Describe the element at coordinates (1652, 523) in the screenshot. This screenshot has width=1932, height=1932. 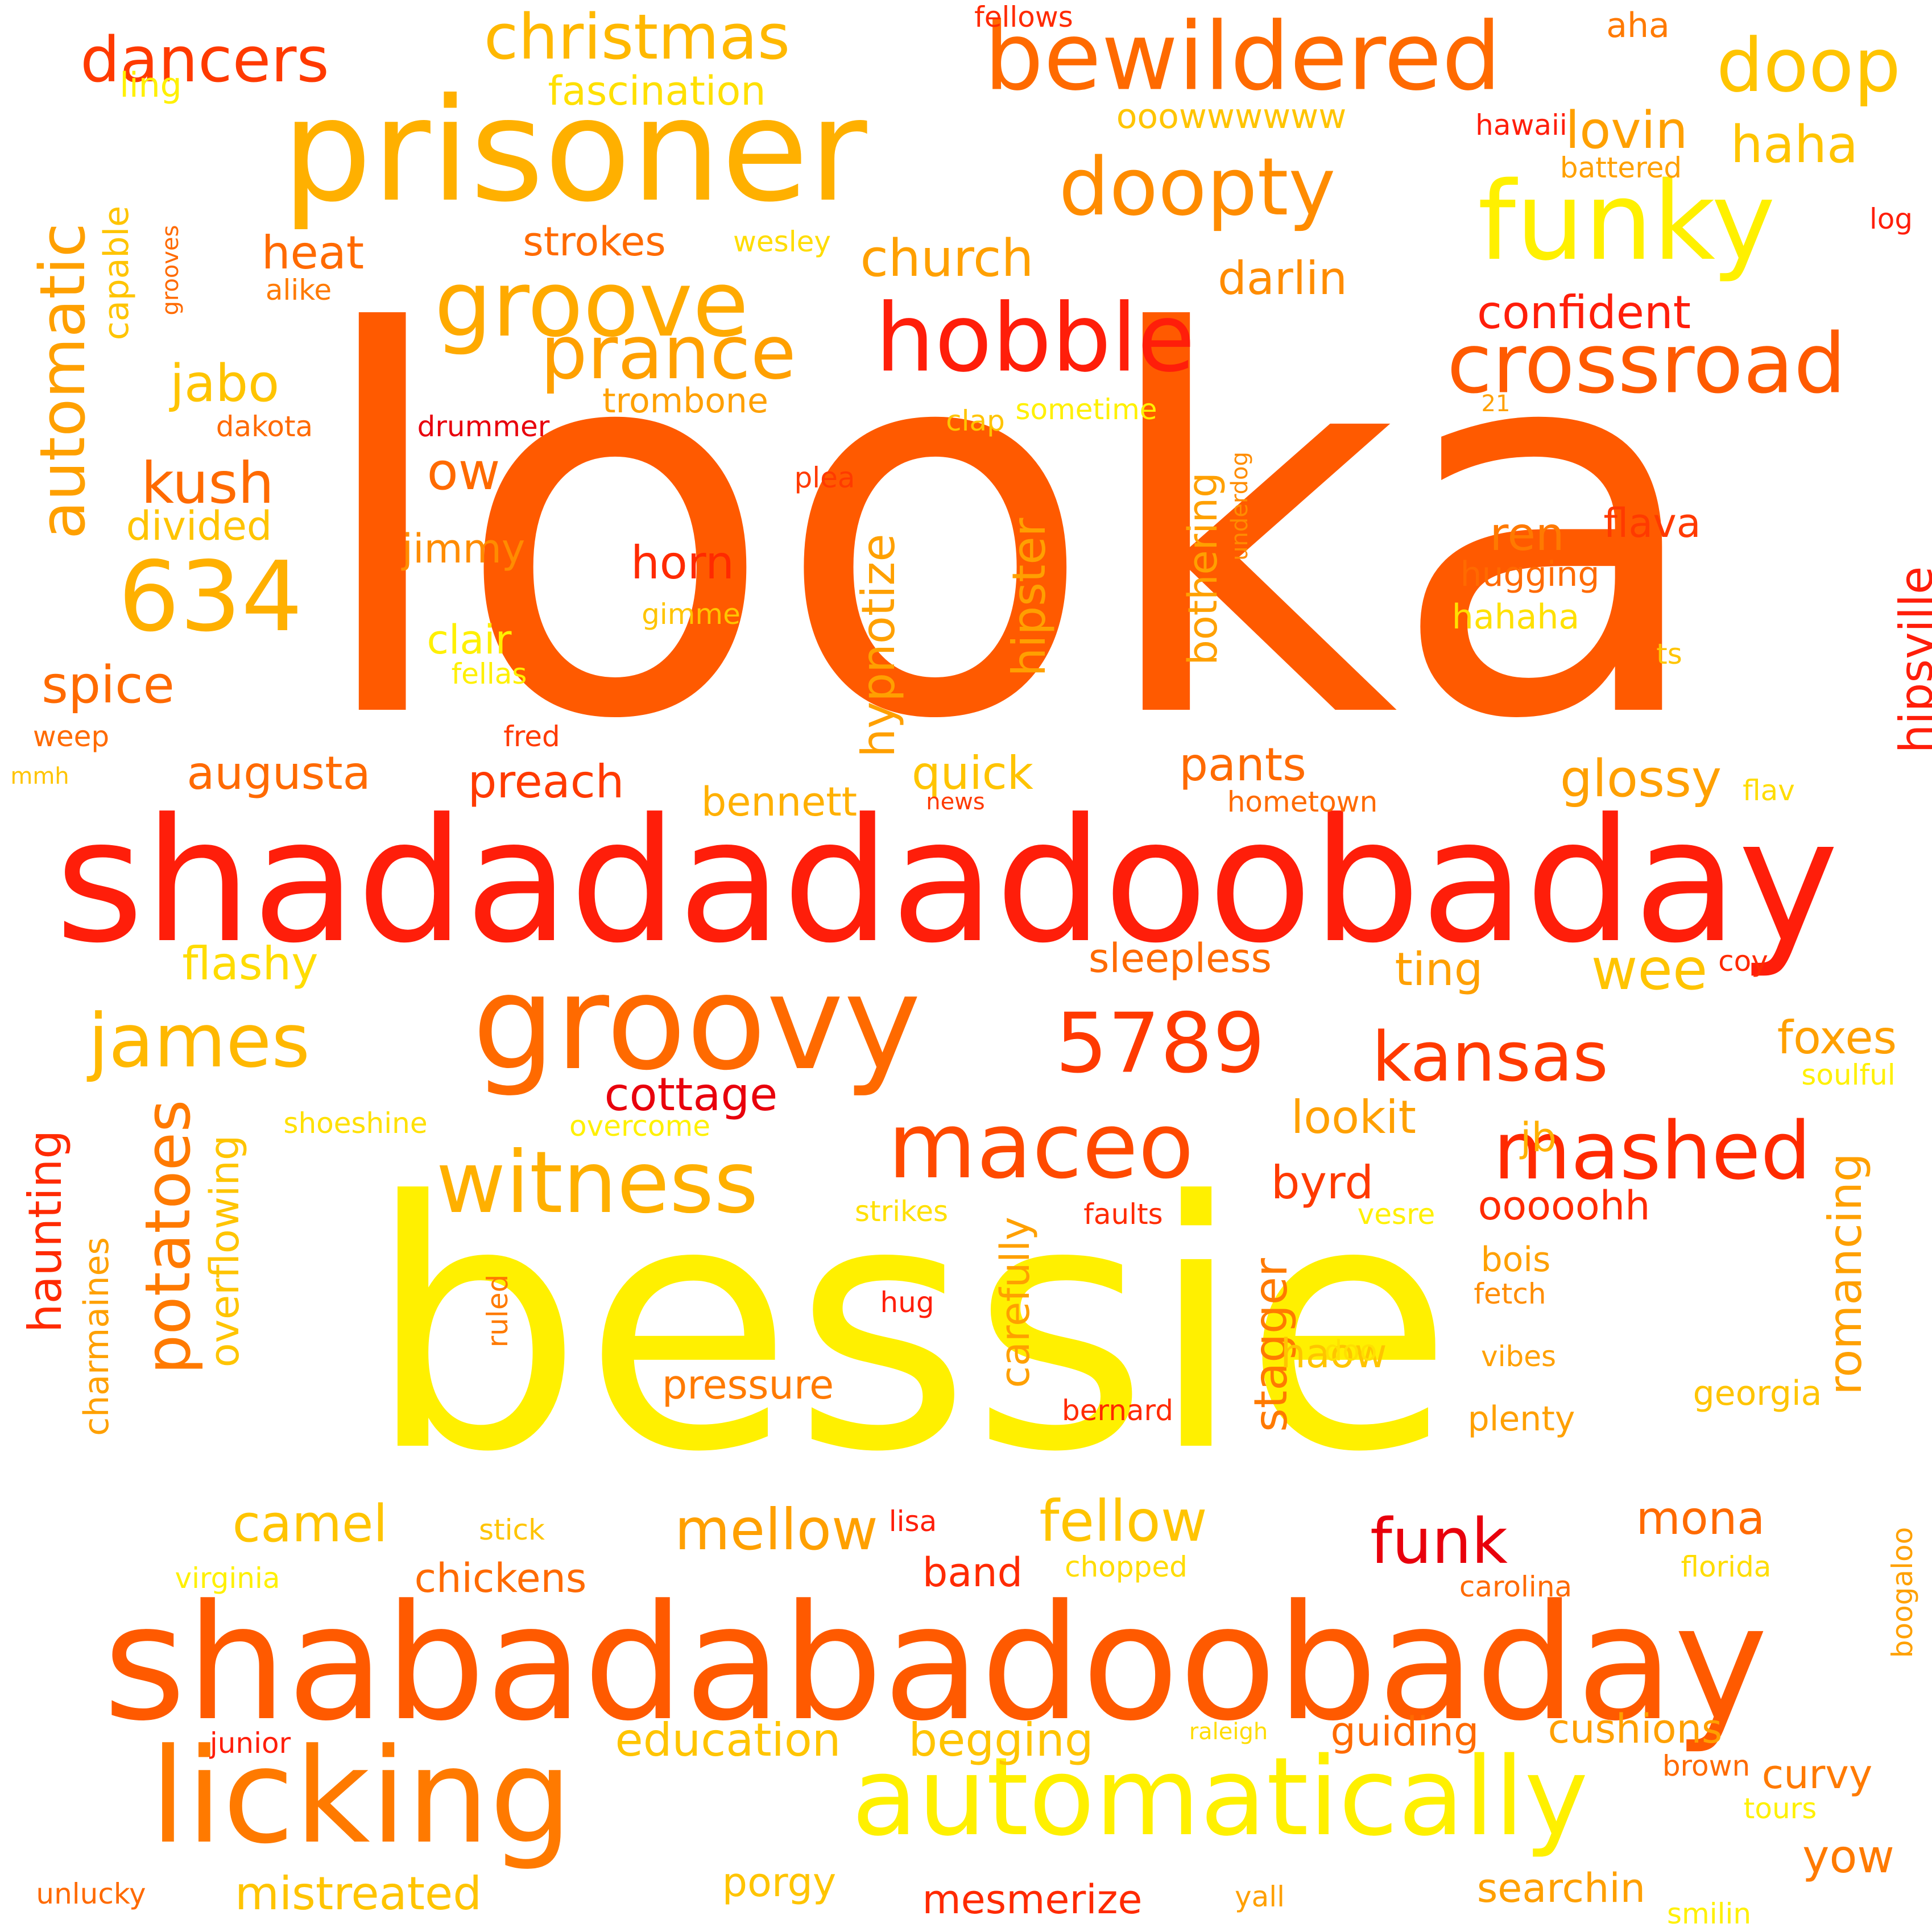
I see `word-39: flava` at that location.